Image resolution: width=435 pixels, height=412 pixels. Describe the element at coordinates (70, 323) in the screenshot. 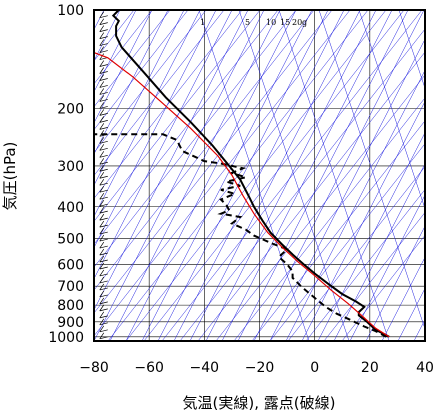

I see `y-tick-label: 900` at that location.